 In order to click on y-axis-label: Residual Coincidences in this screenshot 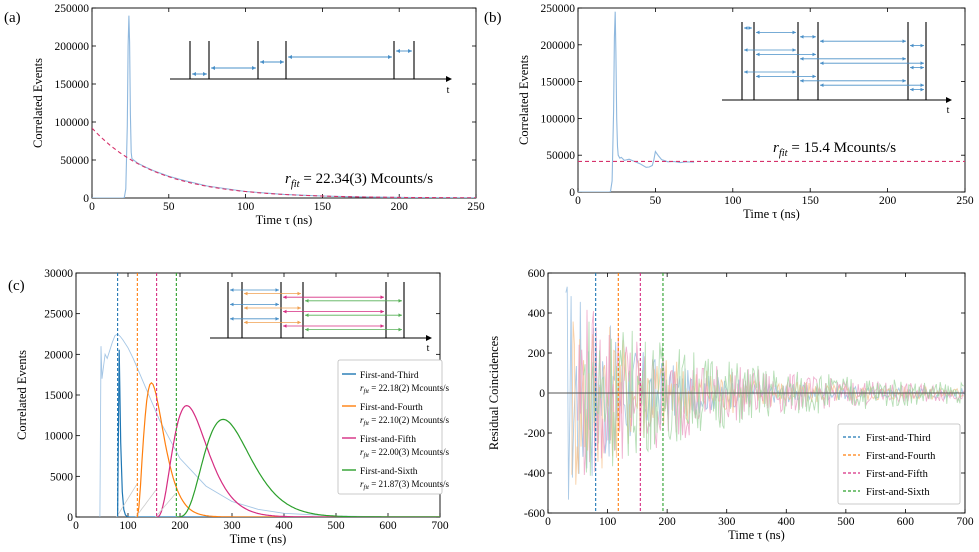, I will do `click(494, 393)`.